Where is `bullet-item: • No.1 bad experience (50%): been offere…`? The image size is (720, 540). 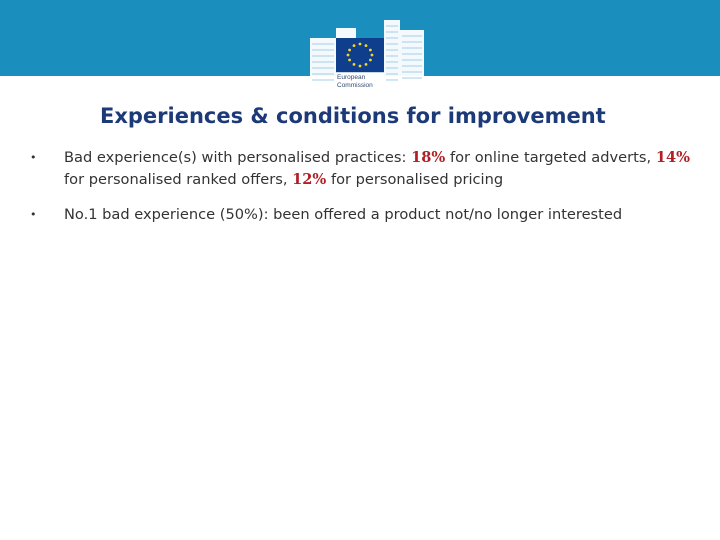 bullet-item: • No.1 bad experience (50%): been offere… is located at coordinates (360, 215).